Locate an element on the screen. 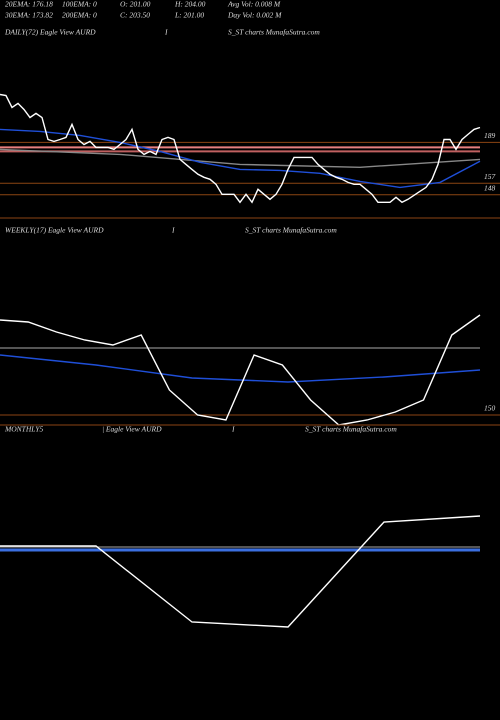 The height and width of the screenshot is (720, 500). stat-text: H: 204.00 is located at coordinates (190, 4).